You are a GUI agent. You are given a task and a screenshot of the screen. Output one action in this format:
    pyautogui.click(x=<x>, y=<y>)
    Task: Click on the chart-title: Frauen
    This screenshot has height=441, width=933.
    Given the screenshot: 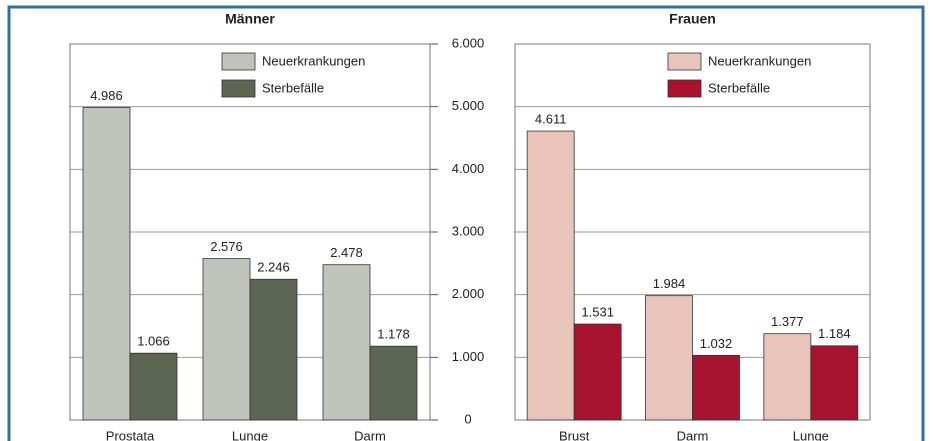 What is the action you would take?
    pyautogui.click(x=692, y=19)
    